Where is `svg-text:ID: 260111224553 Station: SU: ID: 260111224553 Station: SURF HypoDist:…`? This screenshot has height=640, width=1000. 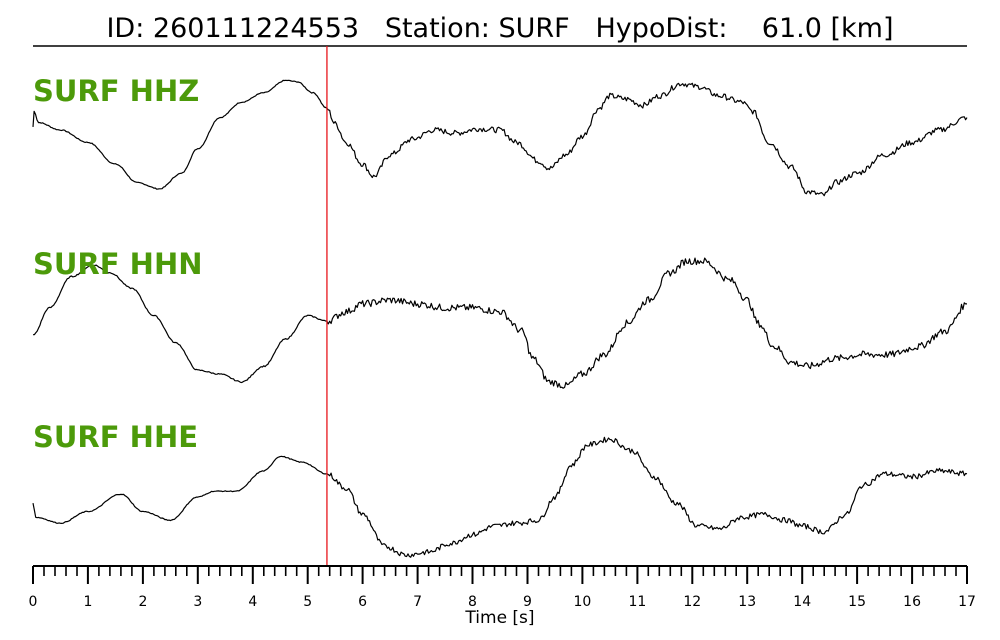
svg-text:ID: 260111224553 Station: SU: ID: 260111224553 Station: SURF HypoDist:… is located at coordinates (499, 28).